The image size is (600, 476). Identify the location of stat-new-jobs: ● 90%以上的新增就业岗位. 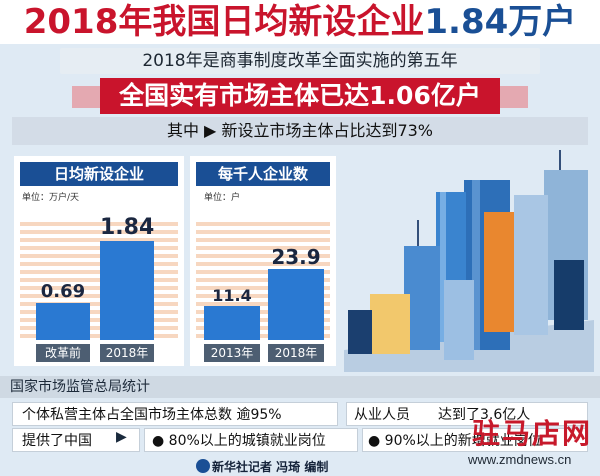
(455, 441).